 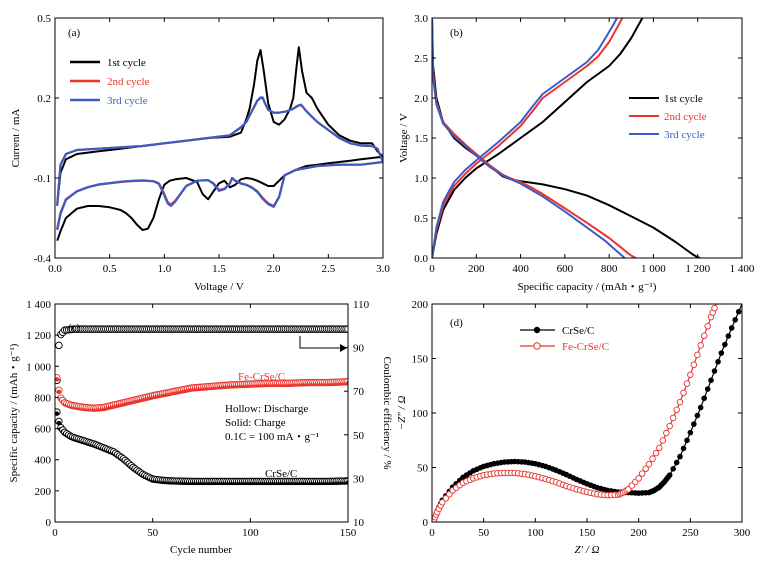 What do you see at coordinates (421, 219) in the screenshot?
I see `y-tick-label-b: 0.5` at bounding box center [421, 219].